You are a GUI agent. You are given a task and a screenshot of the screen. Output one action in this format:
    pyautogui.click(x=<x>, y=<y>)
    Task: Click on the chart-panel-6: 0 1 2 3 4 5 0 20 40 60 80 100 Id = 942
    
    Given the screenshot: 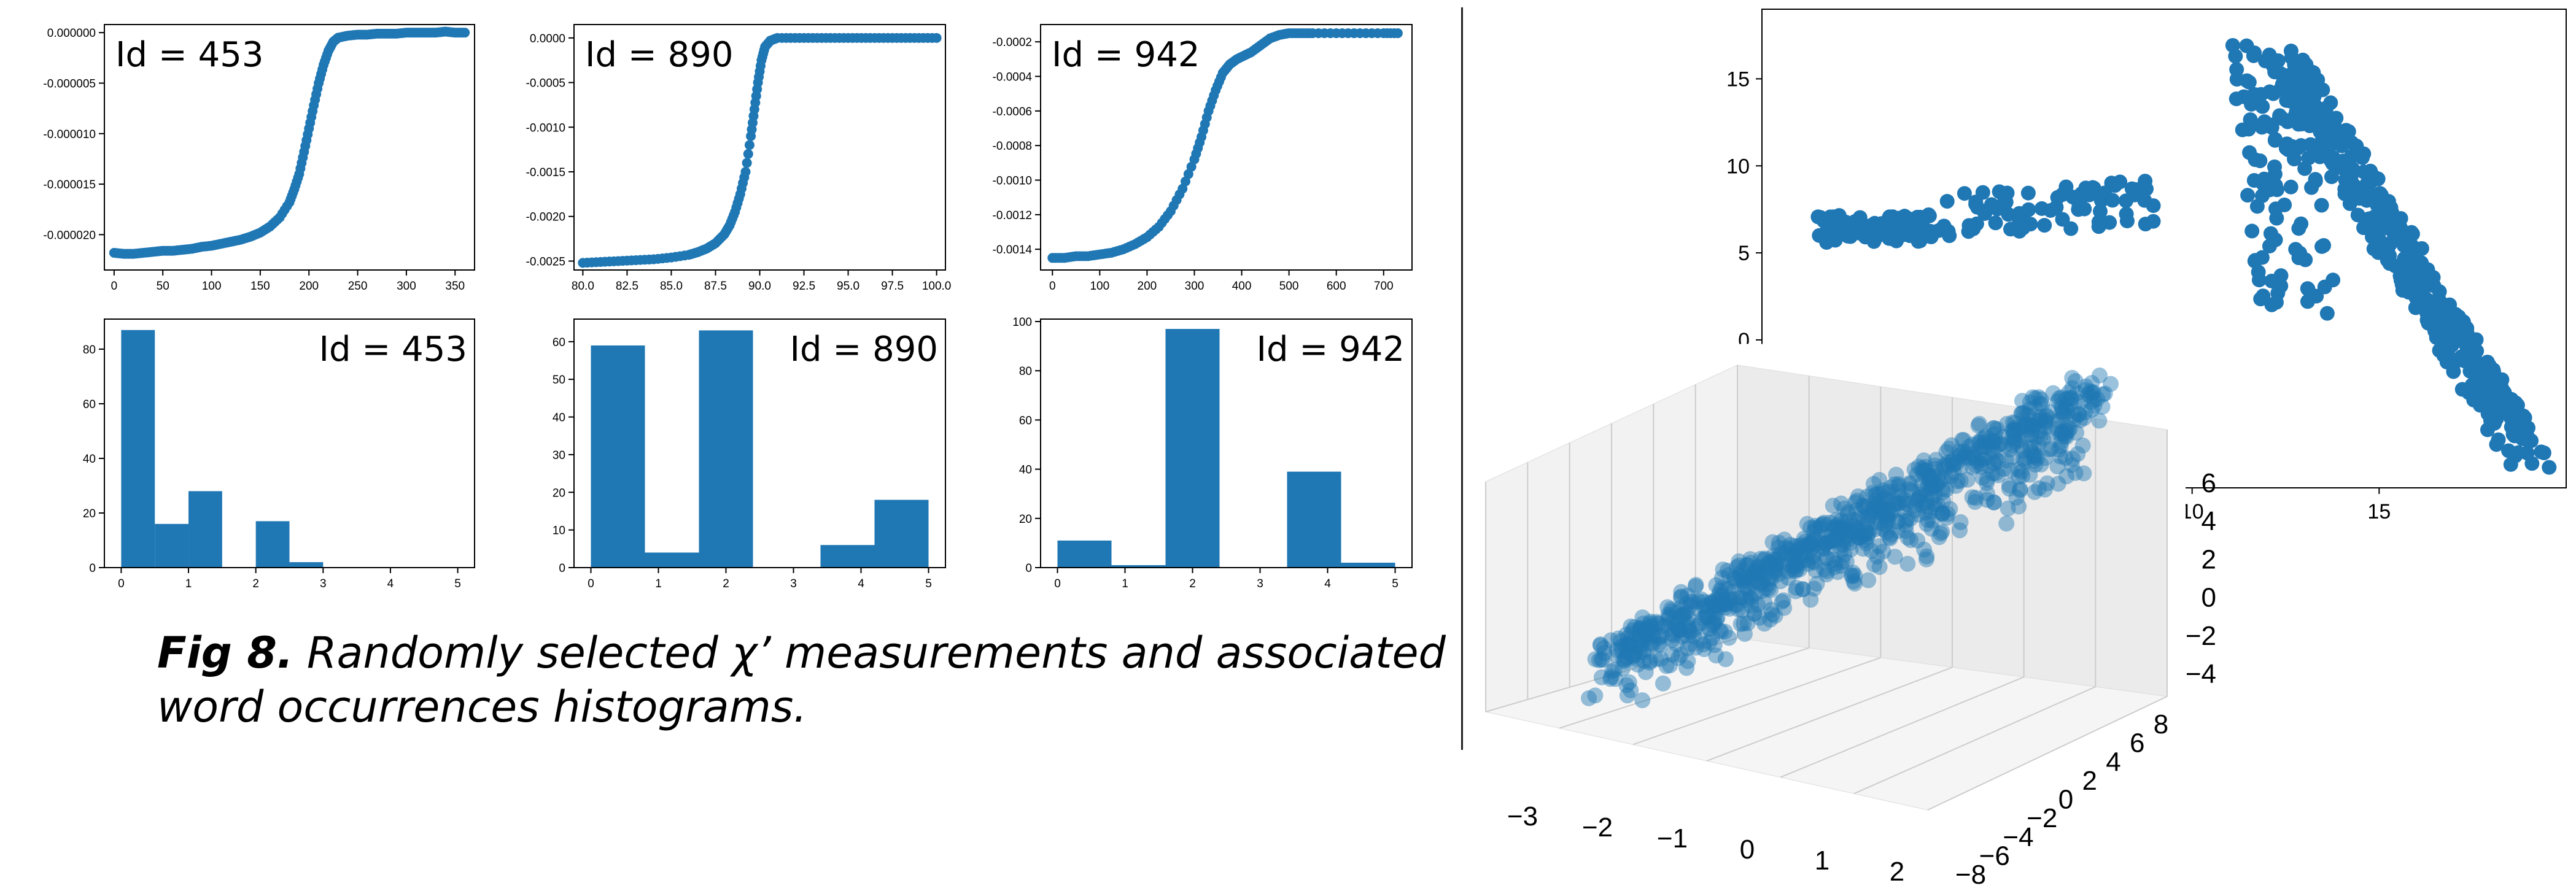 What is the action you would take?
    pyautogui.click(x=1212, y=453)
    